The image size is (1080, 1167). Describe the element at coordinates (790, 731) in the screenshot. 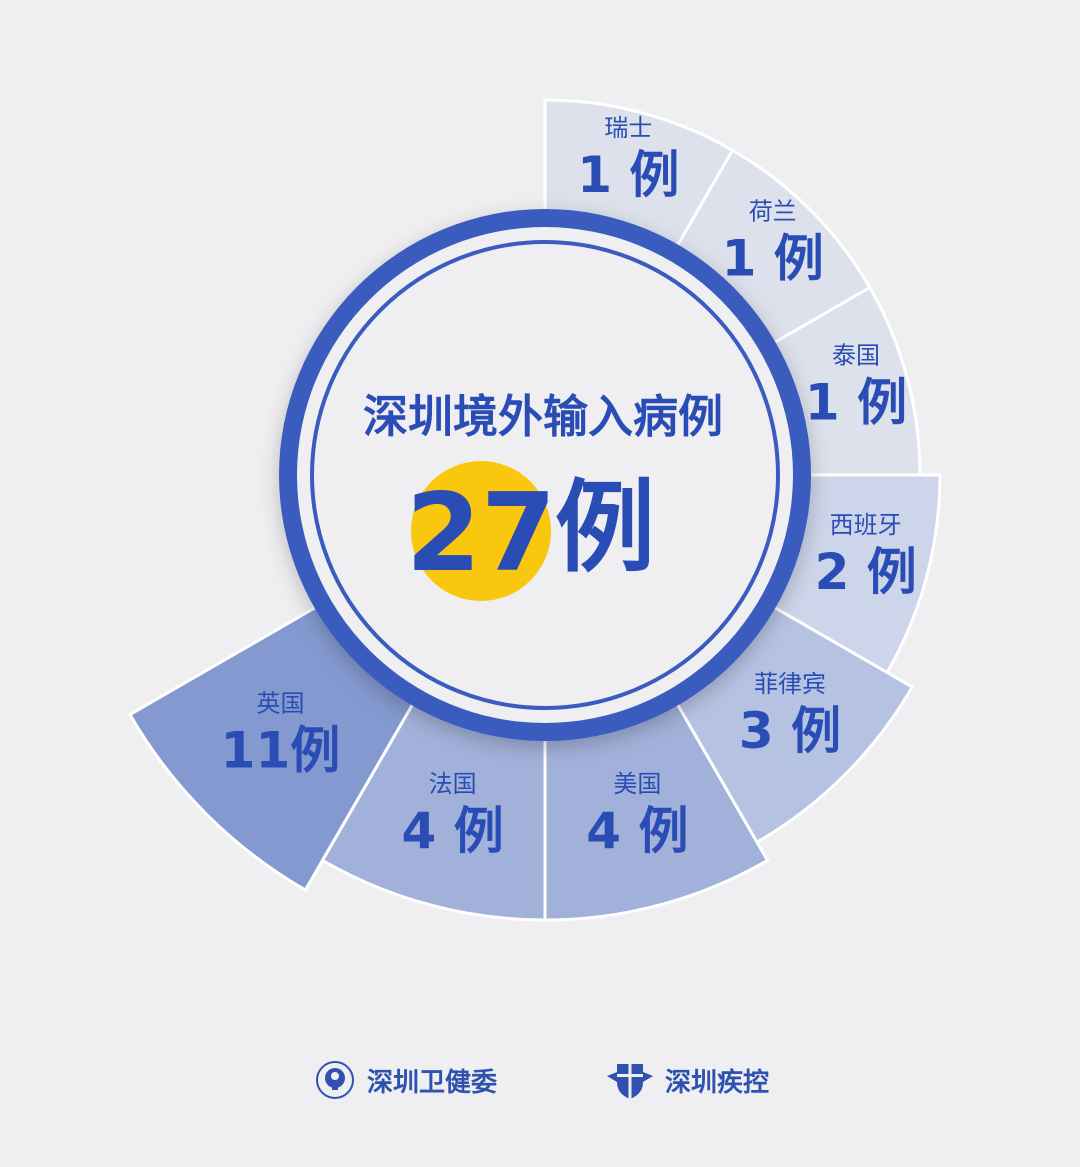

I see `sector-value-label: 3 例` at that location.